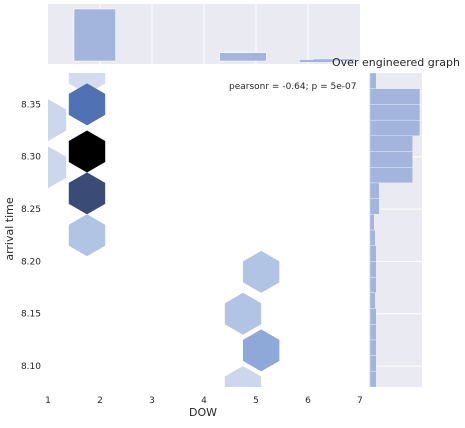  Describe the element at coordinates (31, 315) in the screenshot. I see `y-tick-label: 8.15` at that location.